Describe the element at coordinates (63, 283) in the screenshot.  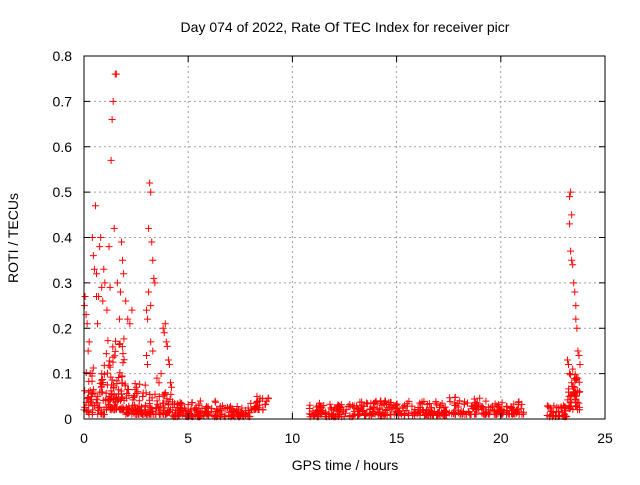
I see `y-tick-label: 0.3` at that location.